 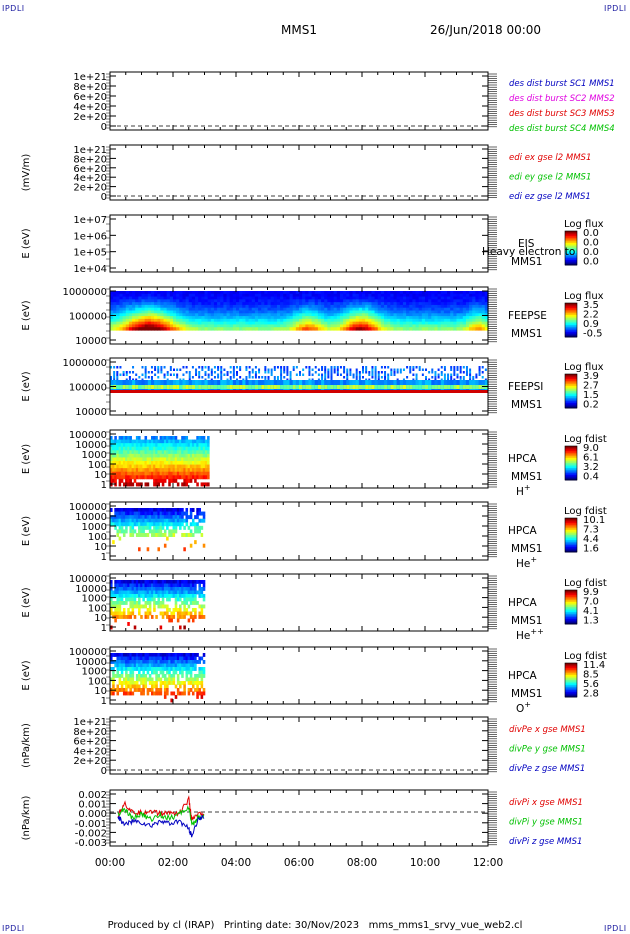 What do you see at coordinates (97, 465) in the screenshot?
I see `y-tick-label: 100` at bounding box center [97, 465].